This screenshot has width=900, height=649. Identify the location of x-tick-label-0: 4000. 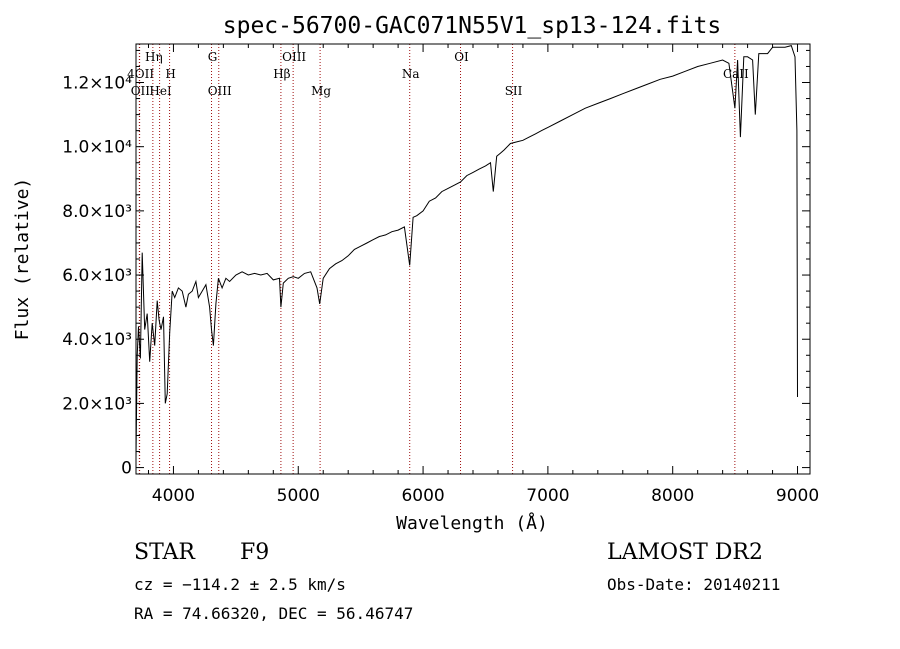
(173, 496).